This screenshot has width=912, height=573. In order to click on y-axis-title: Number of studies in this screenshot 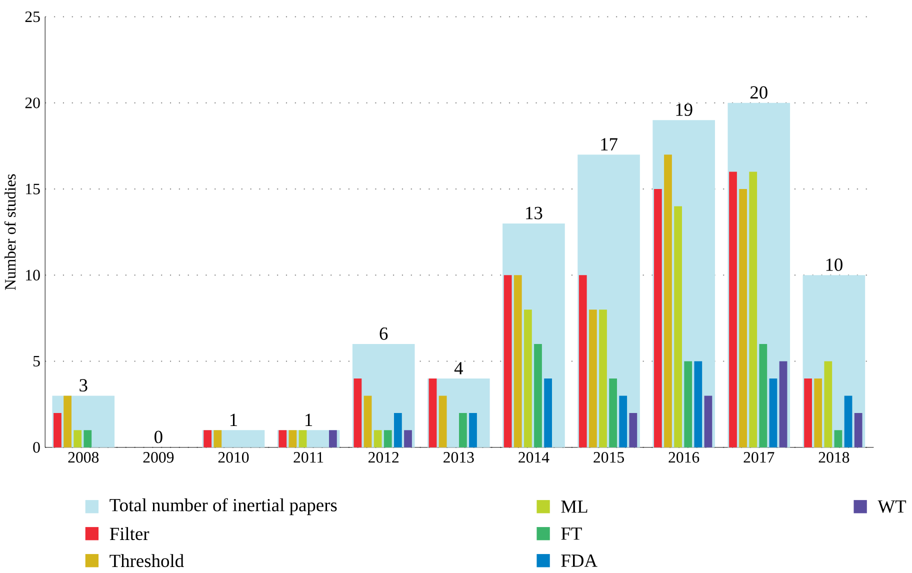, I will do `click(10, 232)`.